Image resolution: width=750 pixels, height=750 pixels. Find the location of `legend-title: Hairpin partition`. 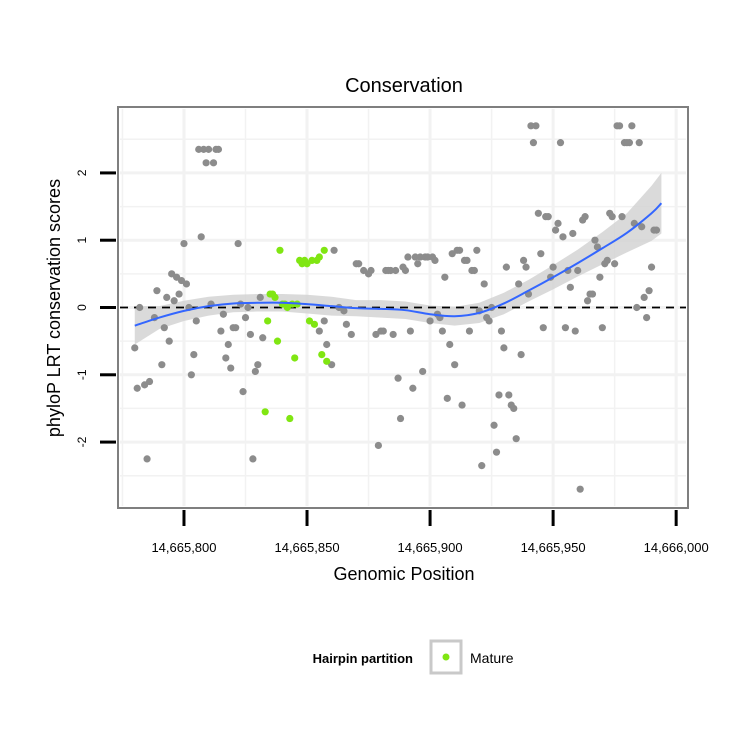

legend-title: Hairpin partition is located at coordinates (363, 658).